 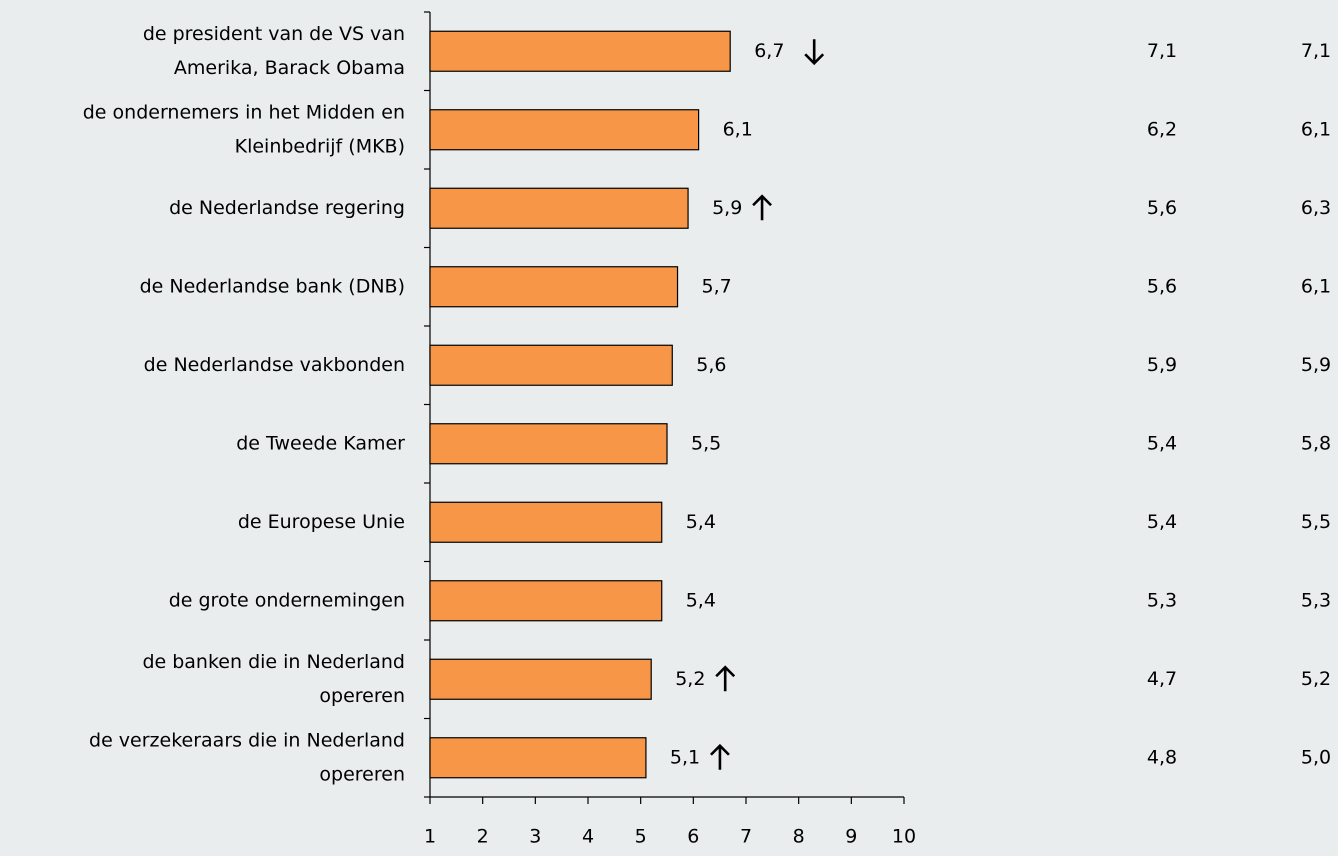 What do you see at coordinates (273, 662) in the screenshot?
I see `category-label: de banken die in Nederland` at bounding box center [273, 662].